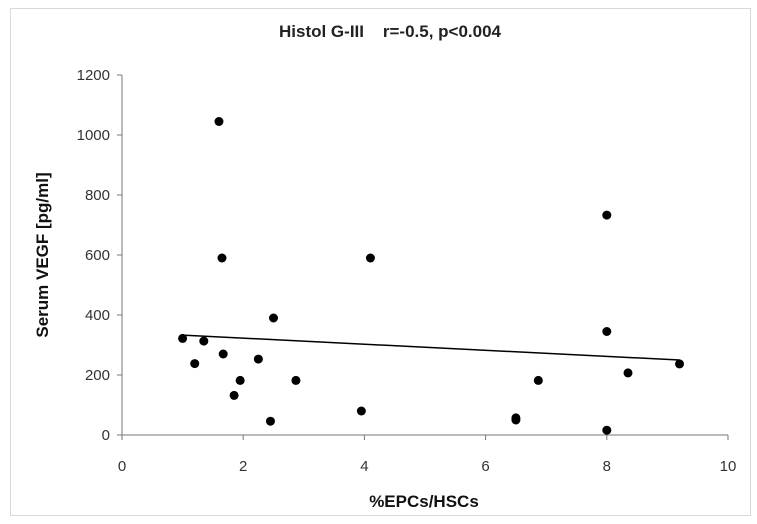 This screenshot has height=524, width=757. Describe the element at coordinates (728, 466) in the screenshot. I see `x-tick-label: 10` at that location.